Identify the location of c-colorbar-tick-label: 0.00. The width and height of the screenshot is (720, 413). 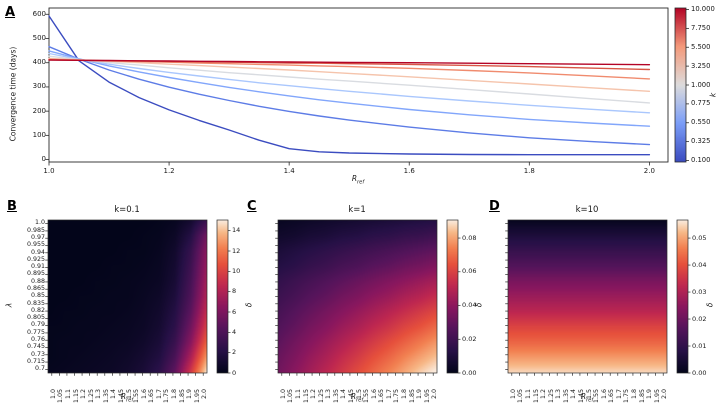
(469, 372).